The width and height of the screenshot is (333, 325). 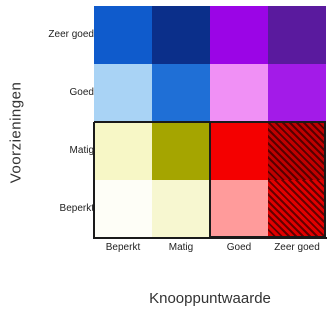 What do you see at coordinates (210, 258) in the screenshot?
I see `column-labels: Beperkt Matig Goed Zeer goed` at bounding box center [210, 258].